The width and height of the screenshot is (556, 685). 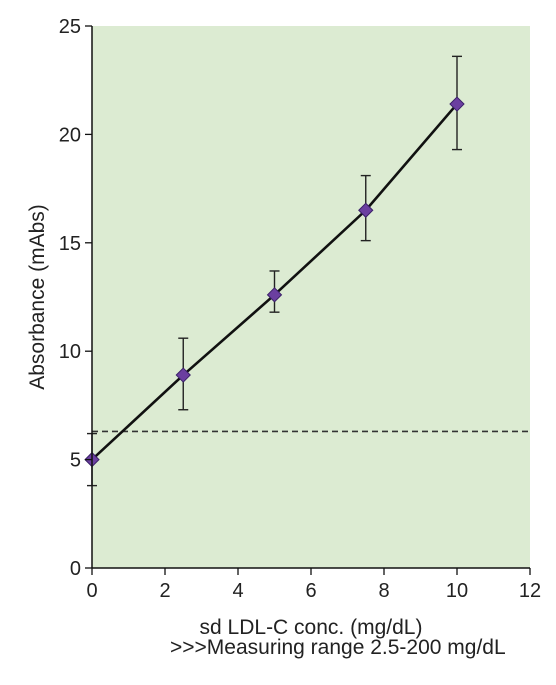 I want to click on y-tick-label: 10, so click(x=70, y=352).